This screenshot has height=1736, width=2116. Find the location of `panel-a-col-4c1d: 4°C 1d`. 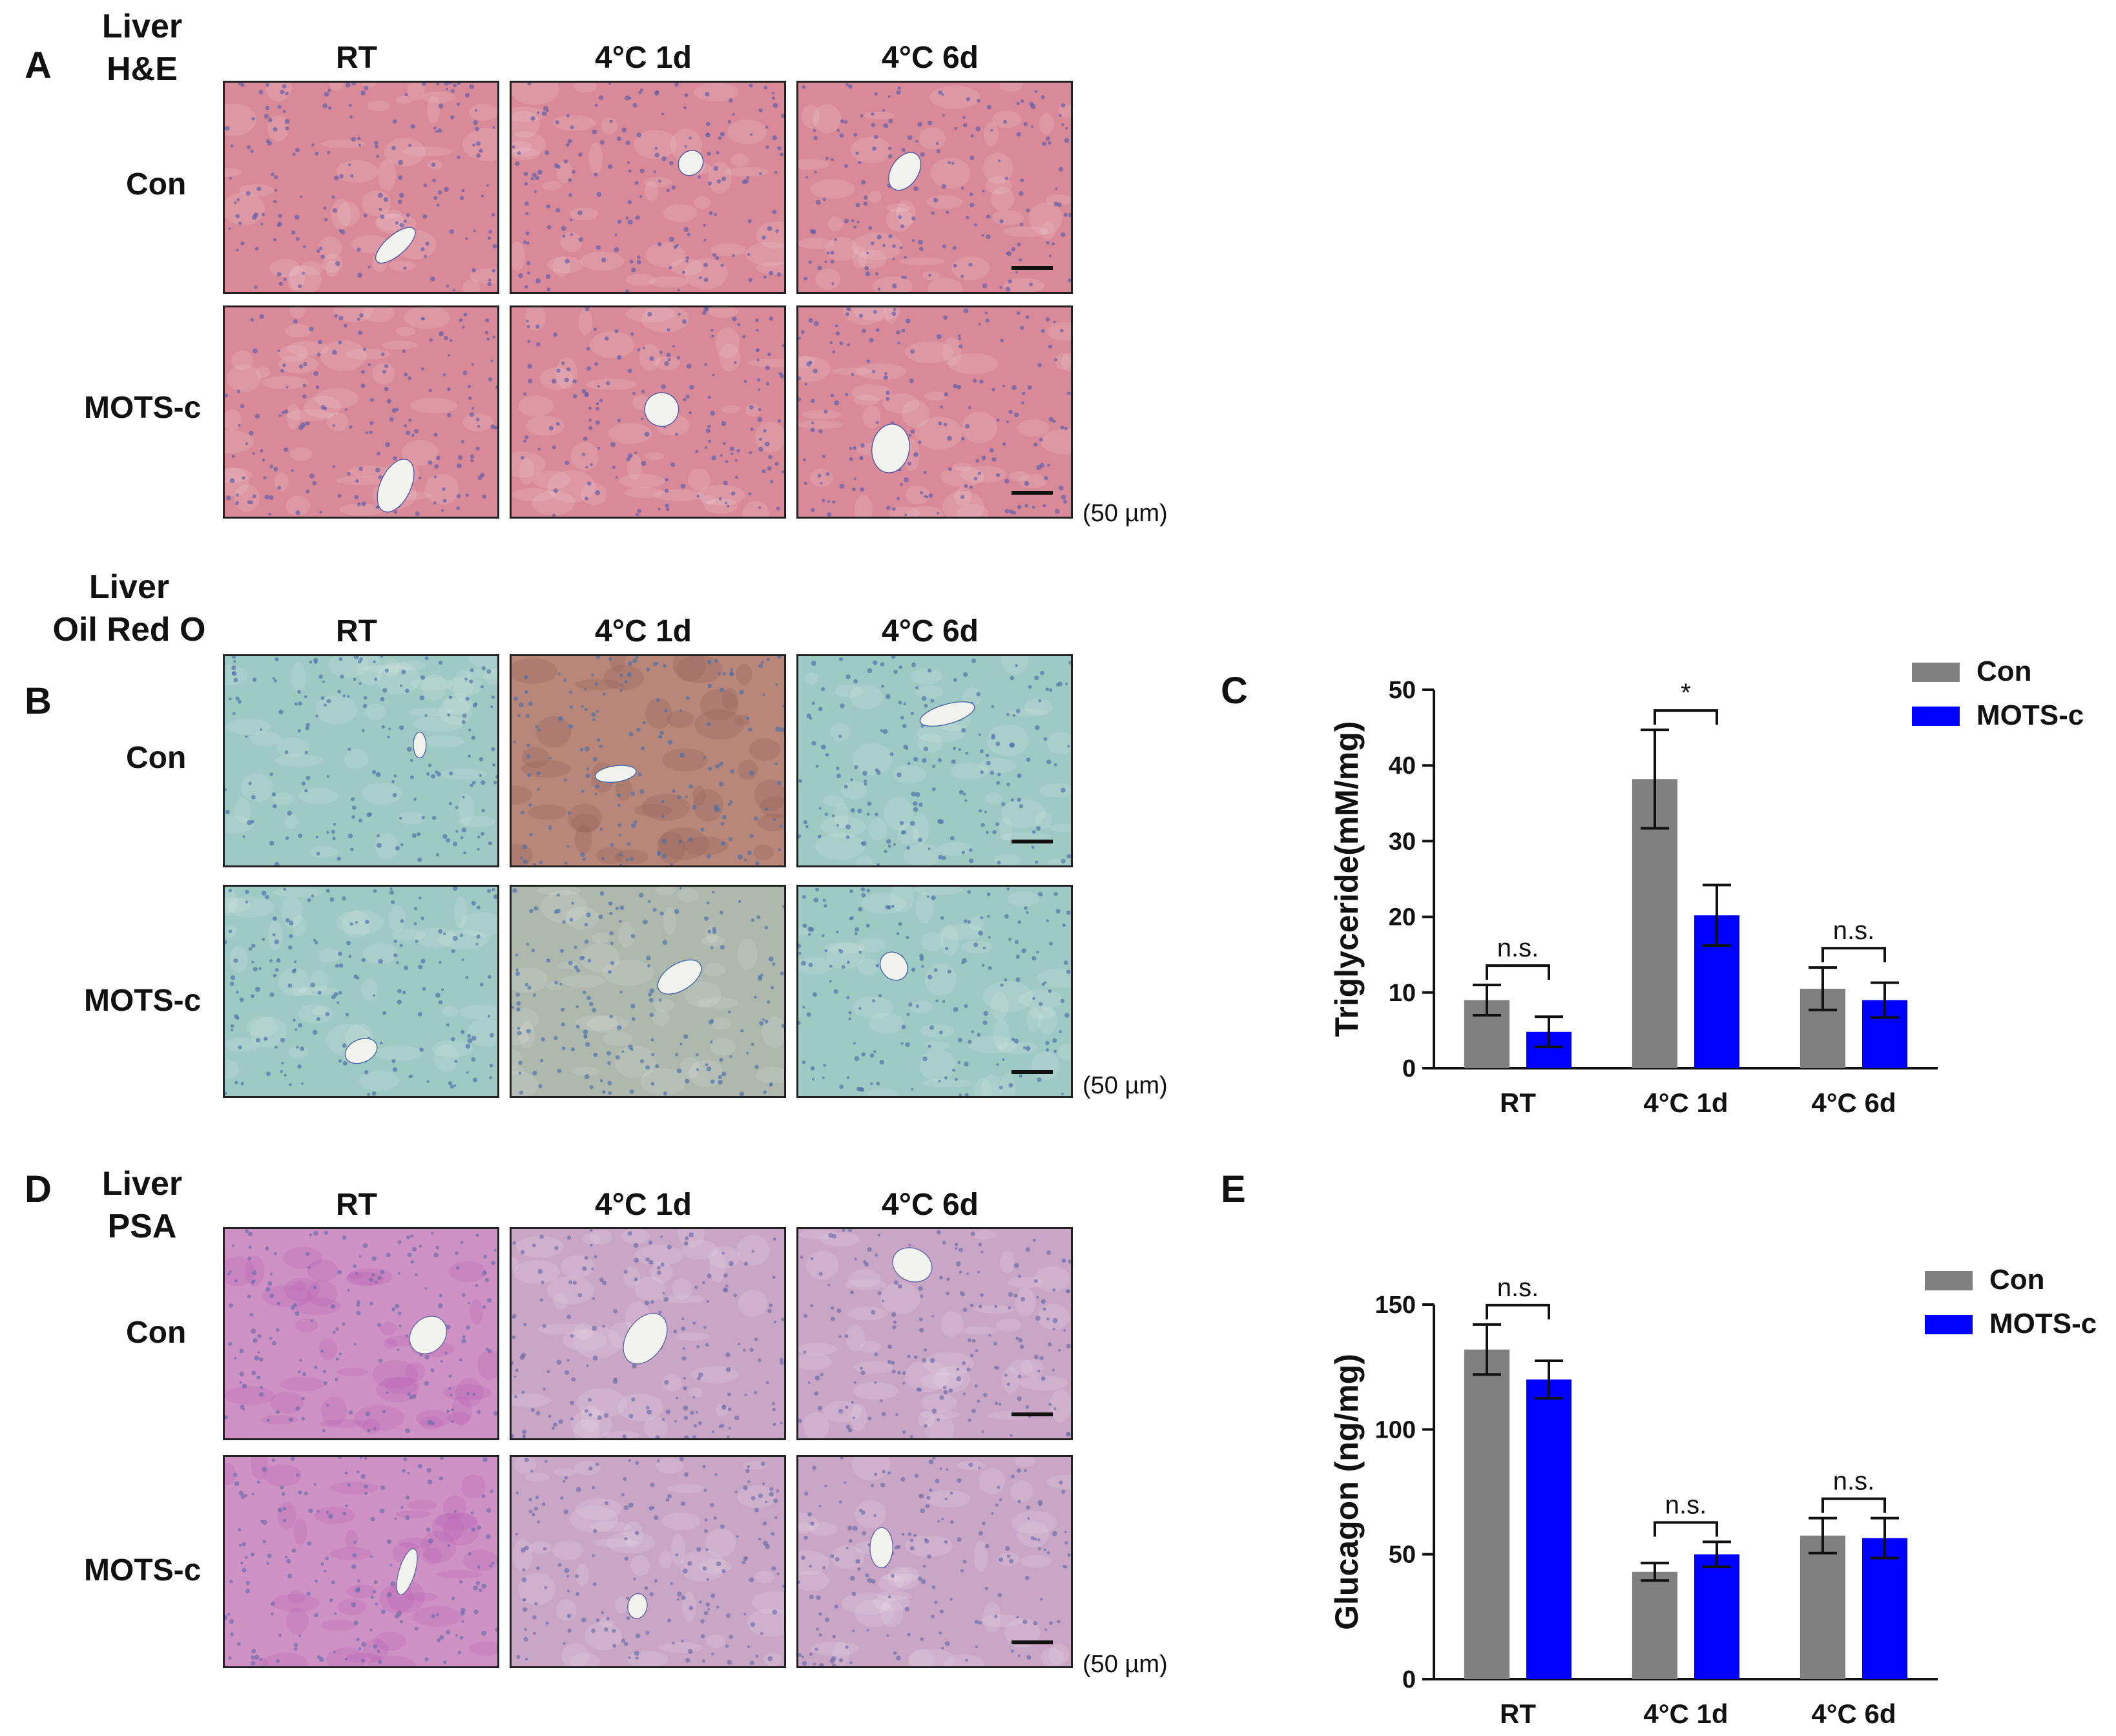

panel-a-col-4c1d: 4°C 1d is located at coordinates (643, 58).